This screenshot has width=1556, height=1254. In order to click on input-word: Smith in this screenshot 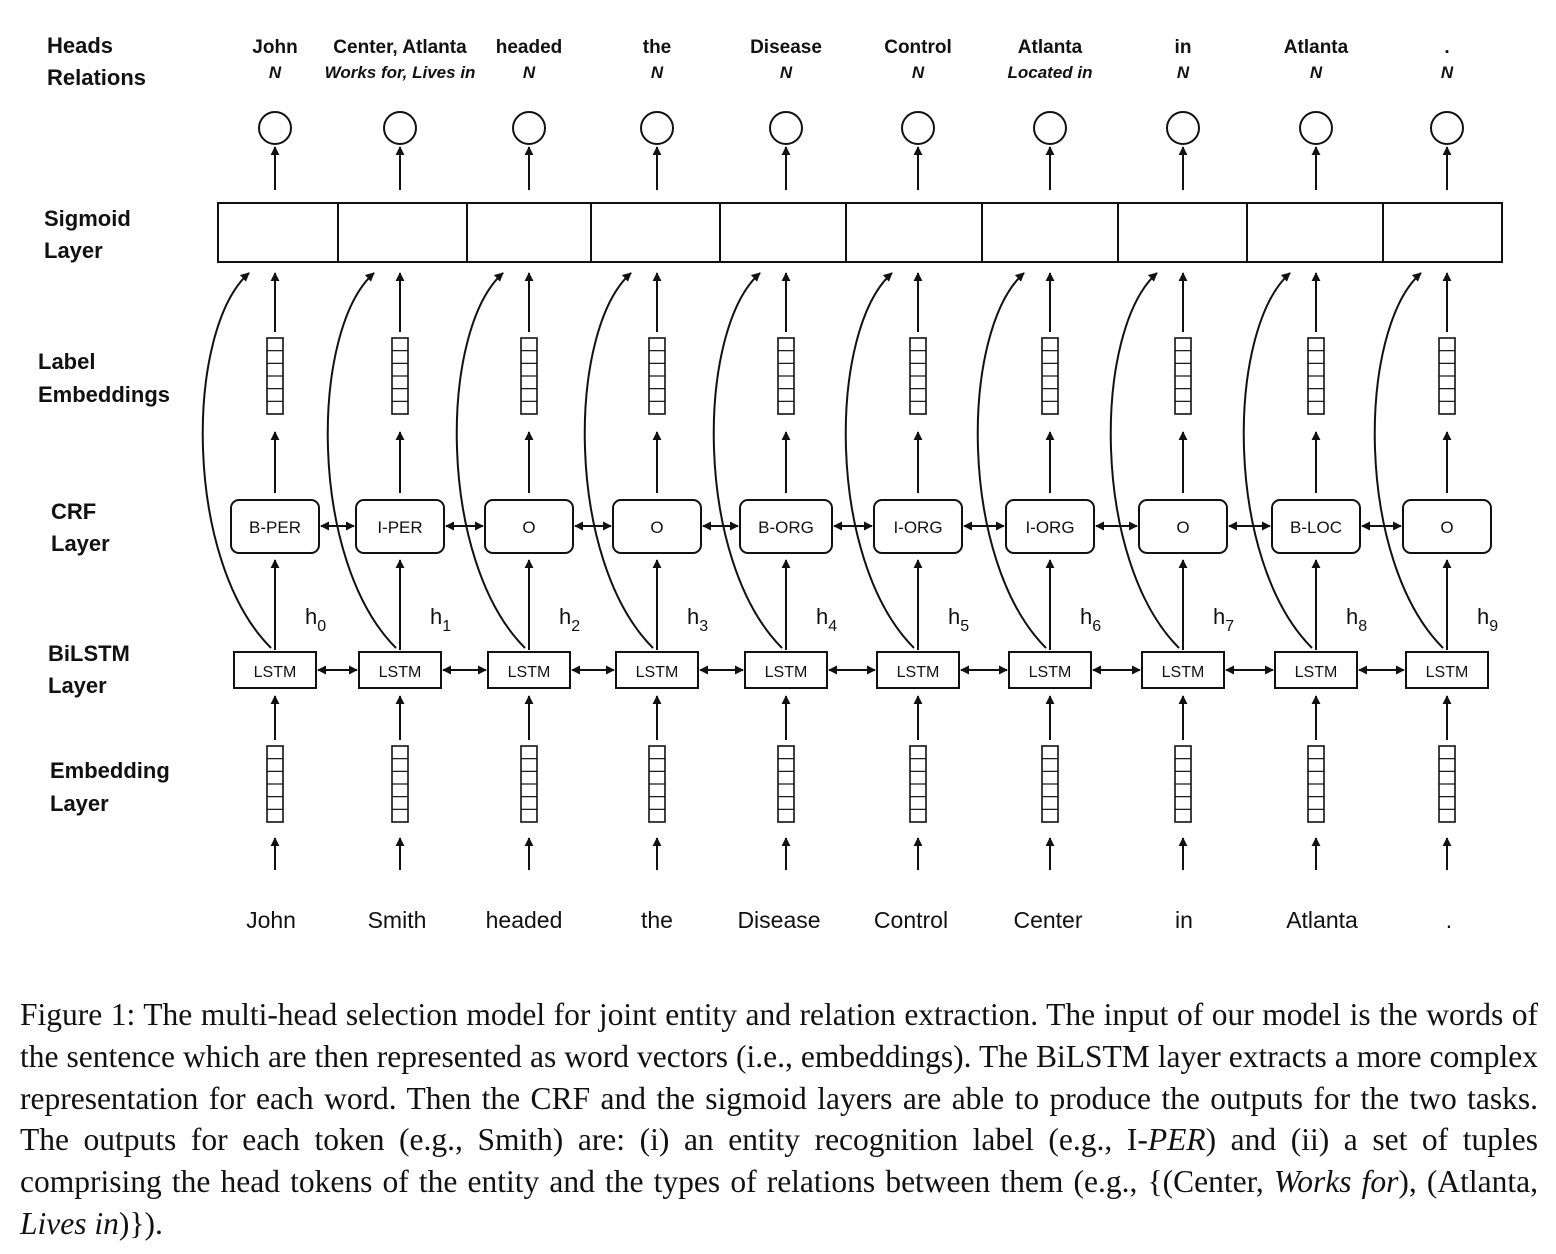, I will do `click(397, 920)`.